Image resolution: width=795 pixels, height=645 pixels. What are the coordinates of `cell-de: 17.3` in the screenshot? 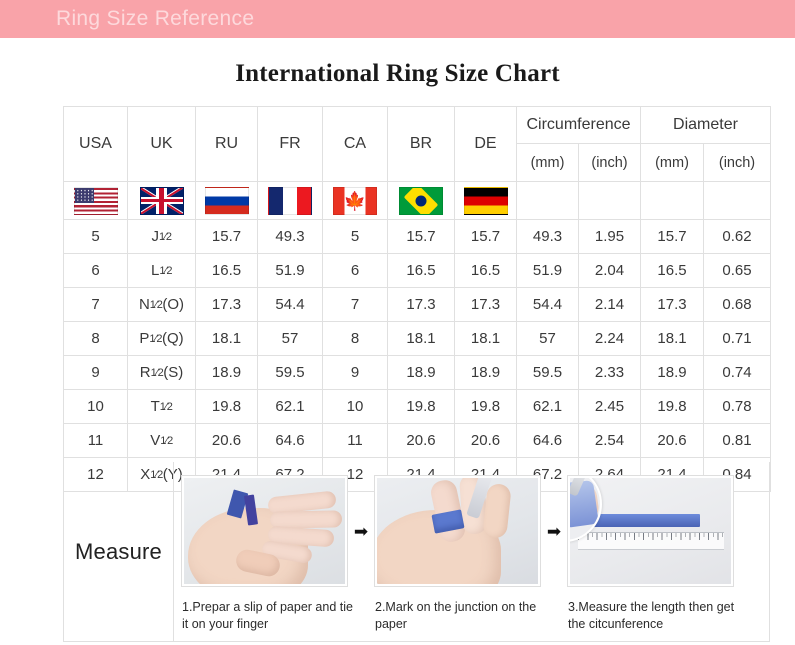 It's located at (485, 304).